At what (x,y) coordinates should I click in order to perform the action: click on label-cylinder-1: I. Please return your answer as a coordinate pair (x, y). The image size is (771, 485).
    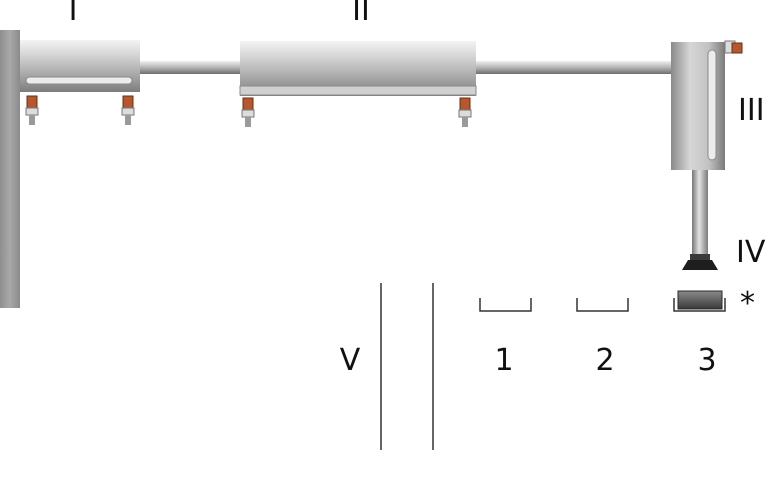
    Looking at the image, I should click on (73, 14).